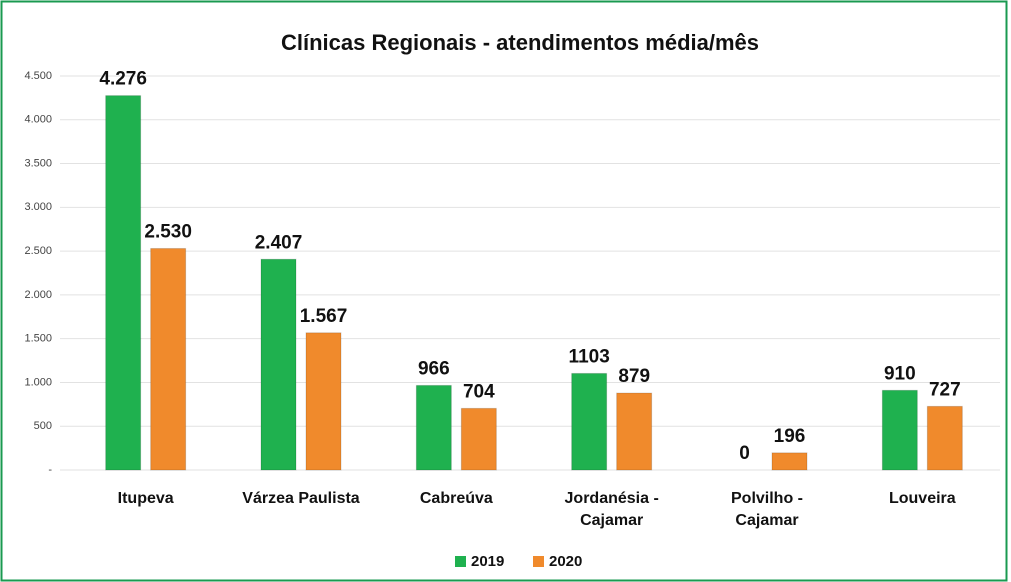  I want to click on data-label: 910, so click(900, 373).